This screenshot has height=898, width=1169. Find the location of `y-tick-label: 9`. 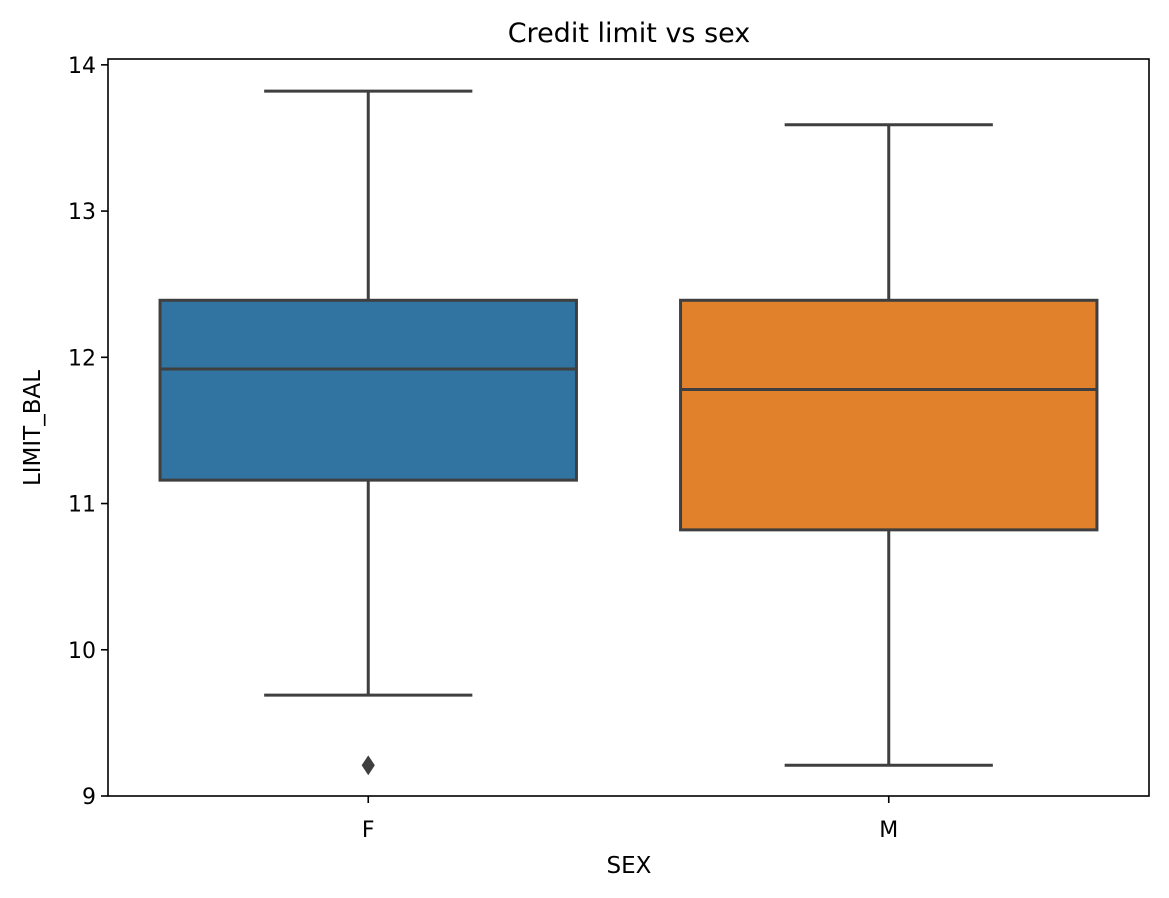

y-tick-label: 9 is located at coordinates (89, 797).